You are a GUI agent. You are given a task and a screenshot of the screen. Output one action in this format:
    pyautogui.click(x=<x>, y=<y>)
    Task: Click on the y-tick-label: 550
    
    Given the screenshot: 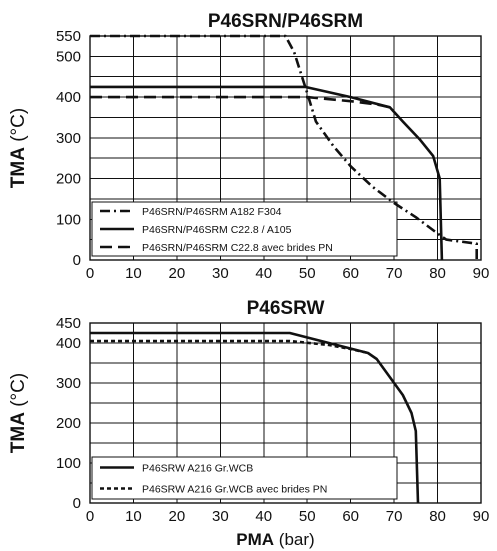 What is the action you would take?
    pyautogui.click(x=68, y=36)
    